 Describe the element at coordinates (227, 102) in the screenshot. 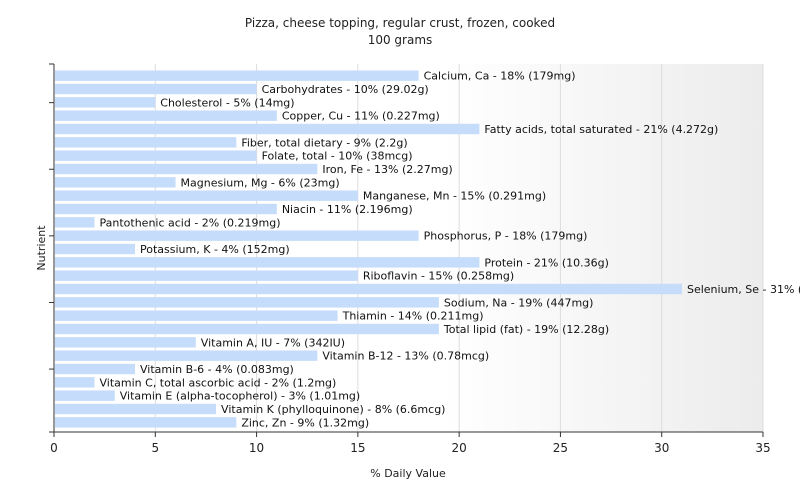

I see `bar-label: Cholesterol - 5% (14mg)` at that location.